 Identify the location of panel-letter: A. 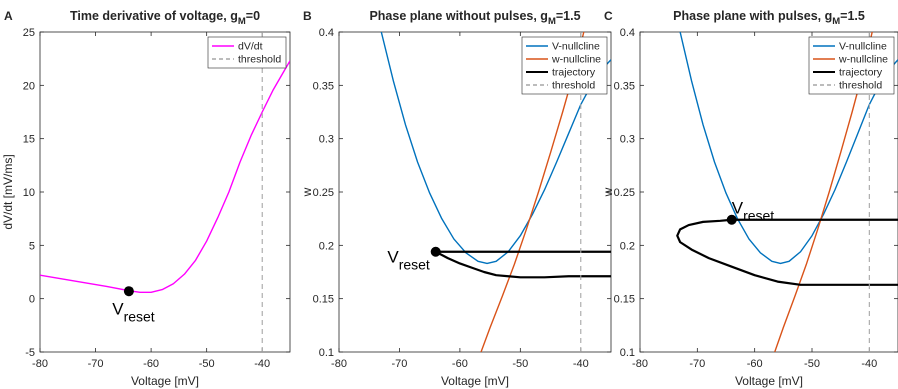
(8, 16).